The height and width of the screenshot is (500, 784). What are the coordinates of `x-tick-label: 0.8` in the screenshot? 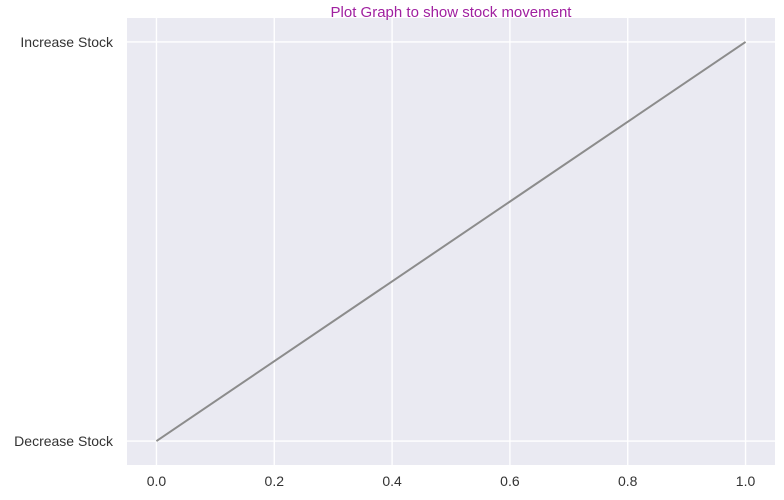 It's located at (628, 481).